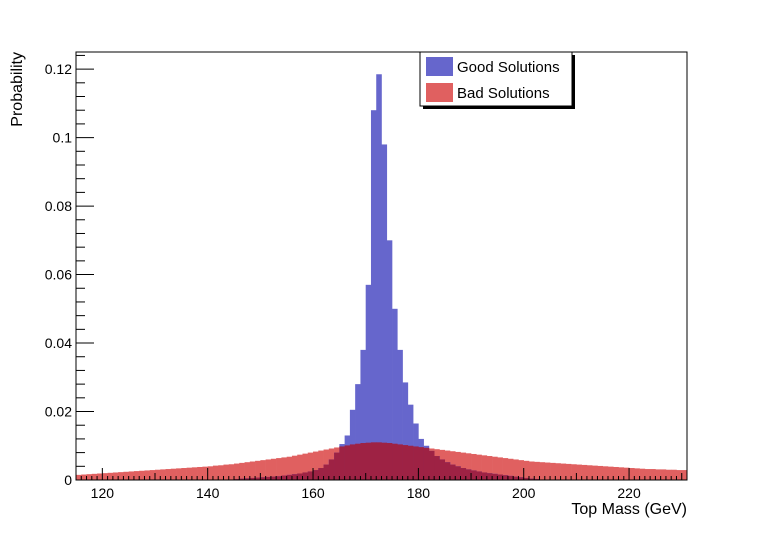 This screenshot has width=763, height=533. Describe the element at coordinates (313, 493) in the screenshot. I see `x-tick-label: 160` at that location.